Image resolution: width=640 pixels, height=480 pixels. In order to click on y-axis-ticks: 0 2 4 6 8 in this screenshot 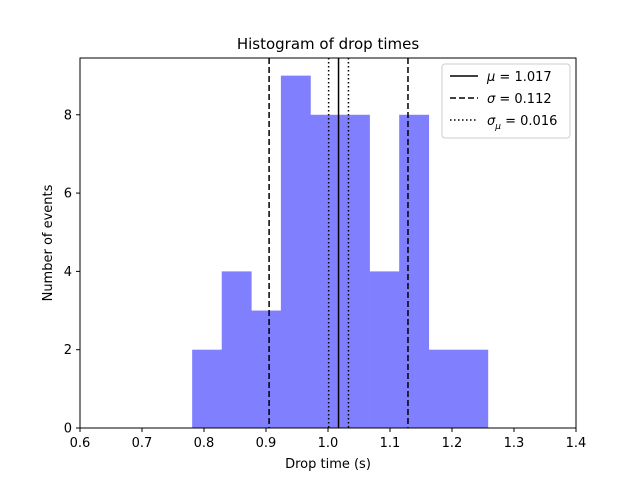, I will do `click(72, 272)`.